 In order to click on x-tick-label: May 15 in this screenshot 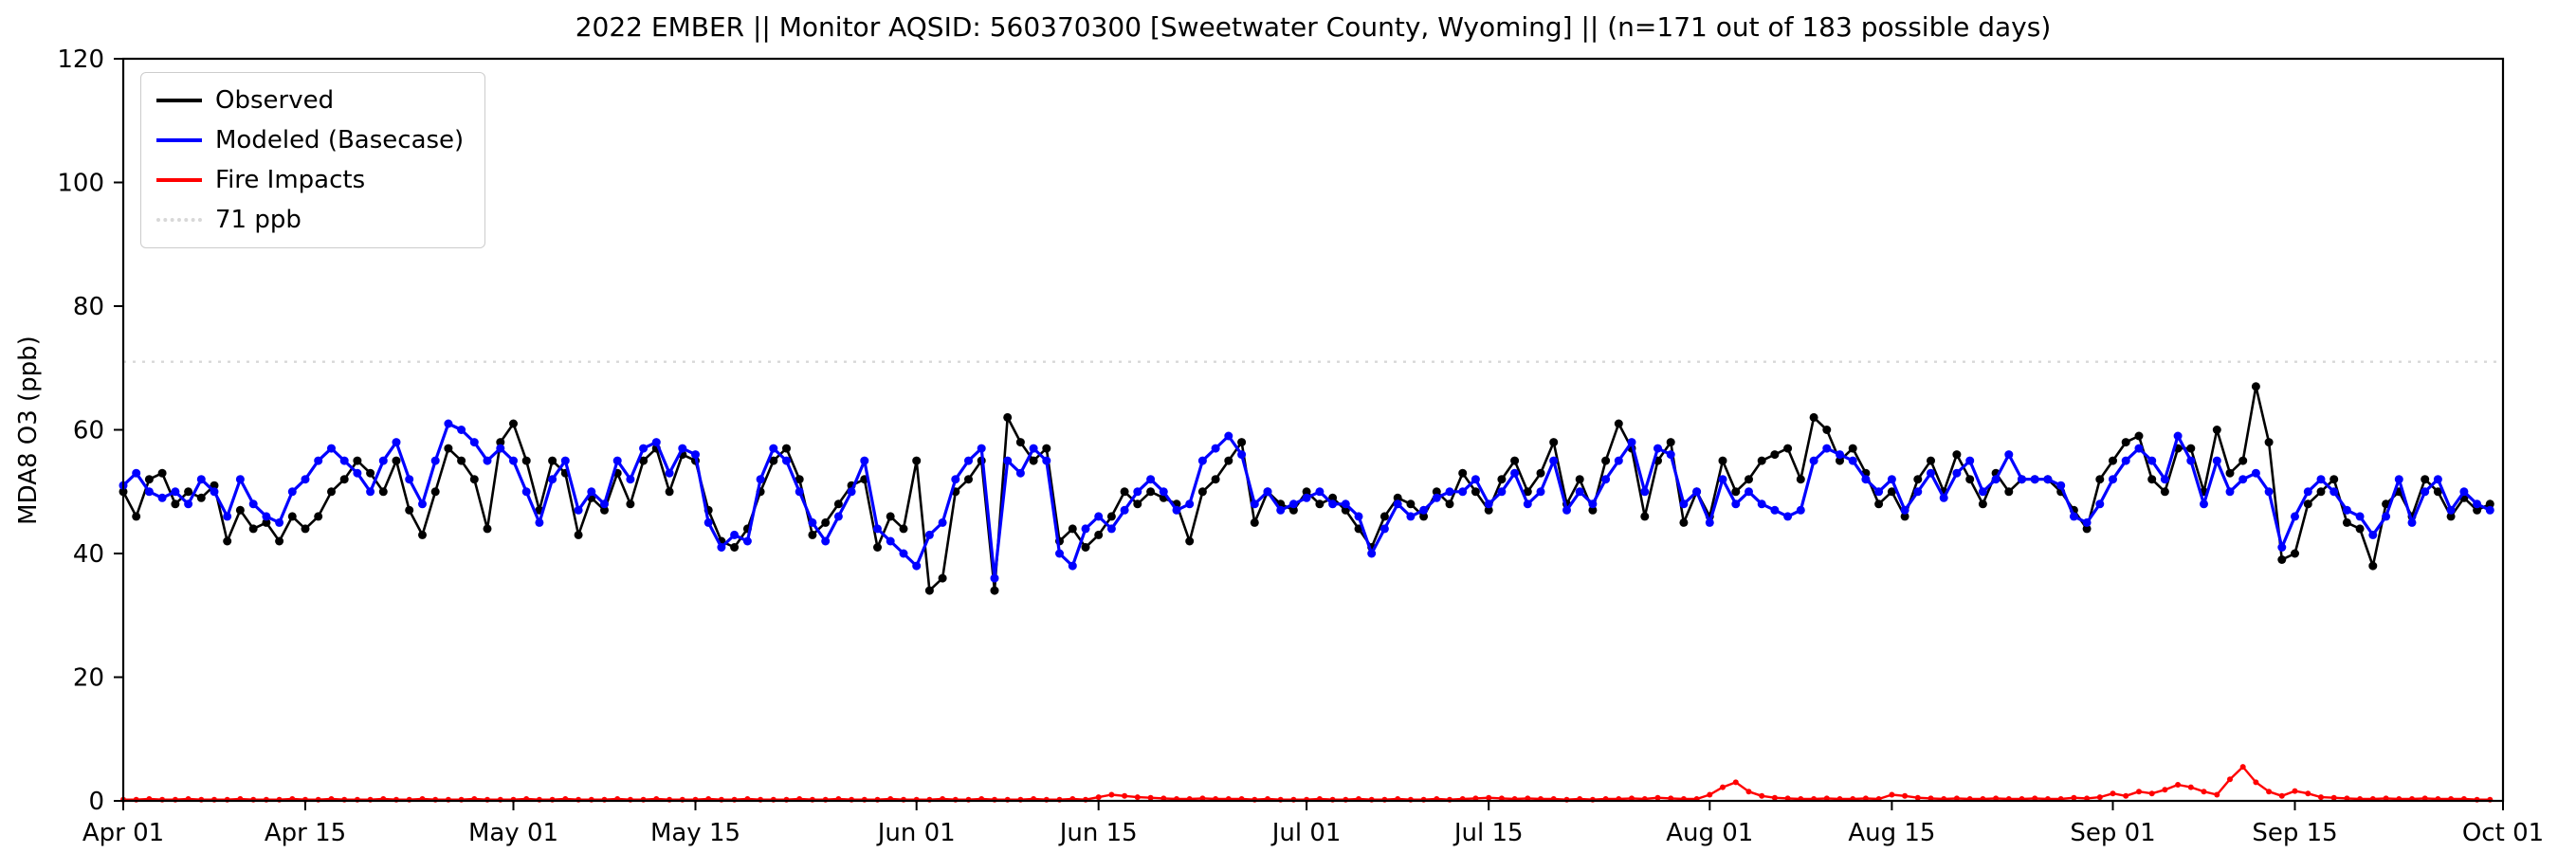, I will do `click(695, 833)`.